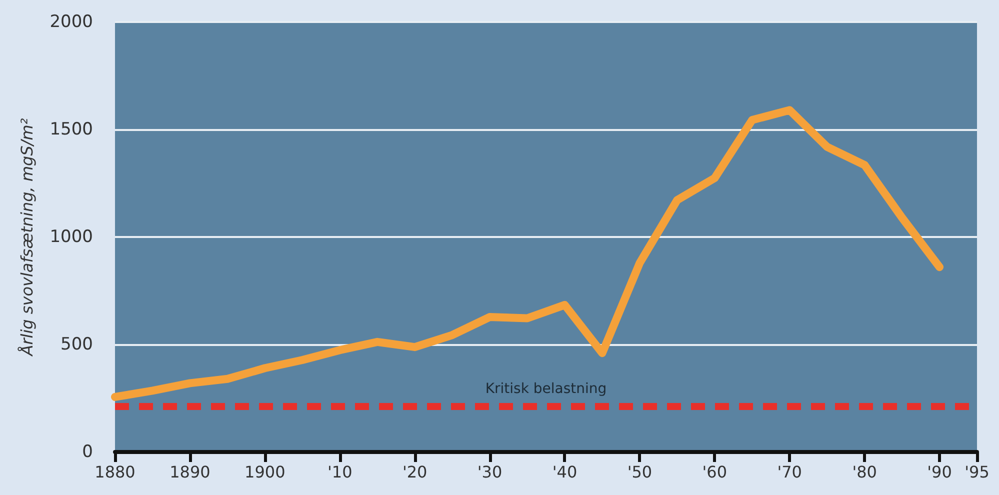 This screenshot has width=999, height=495. I want to click on y-tick-label: 1000, so click(71, 237).